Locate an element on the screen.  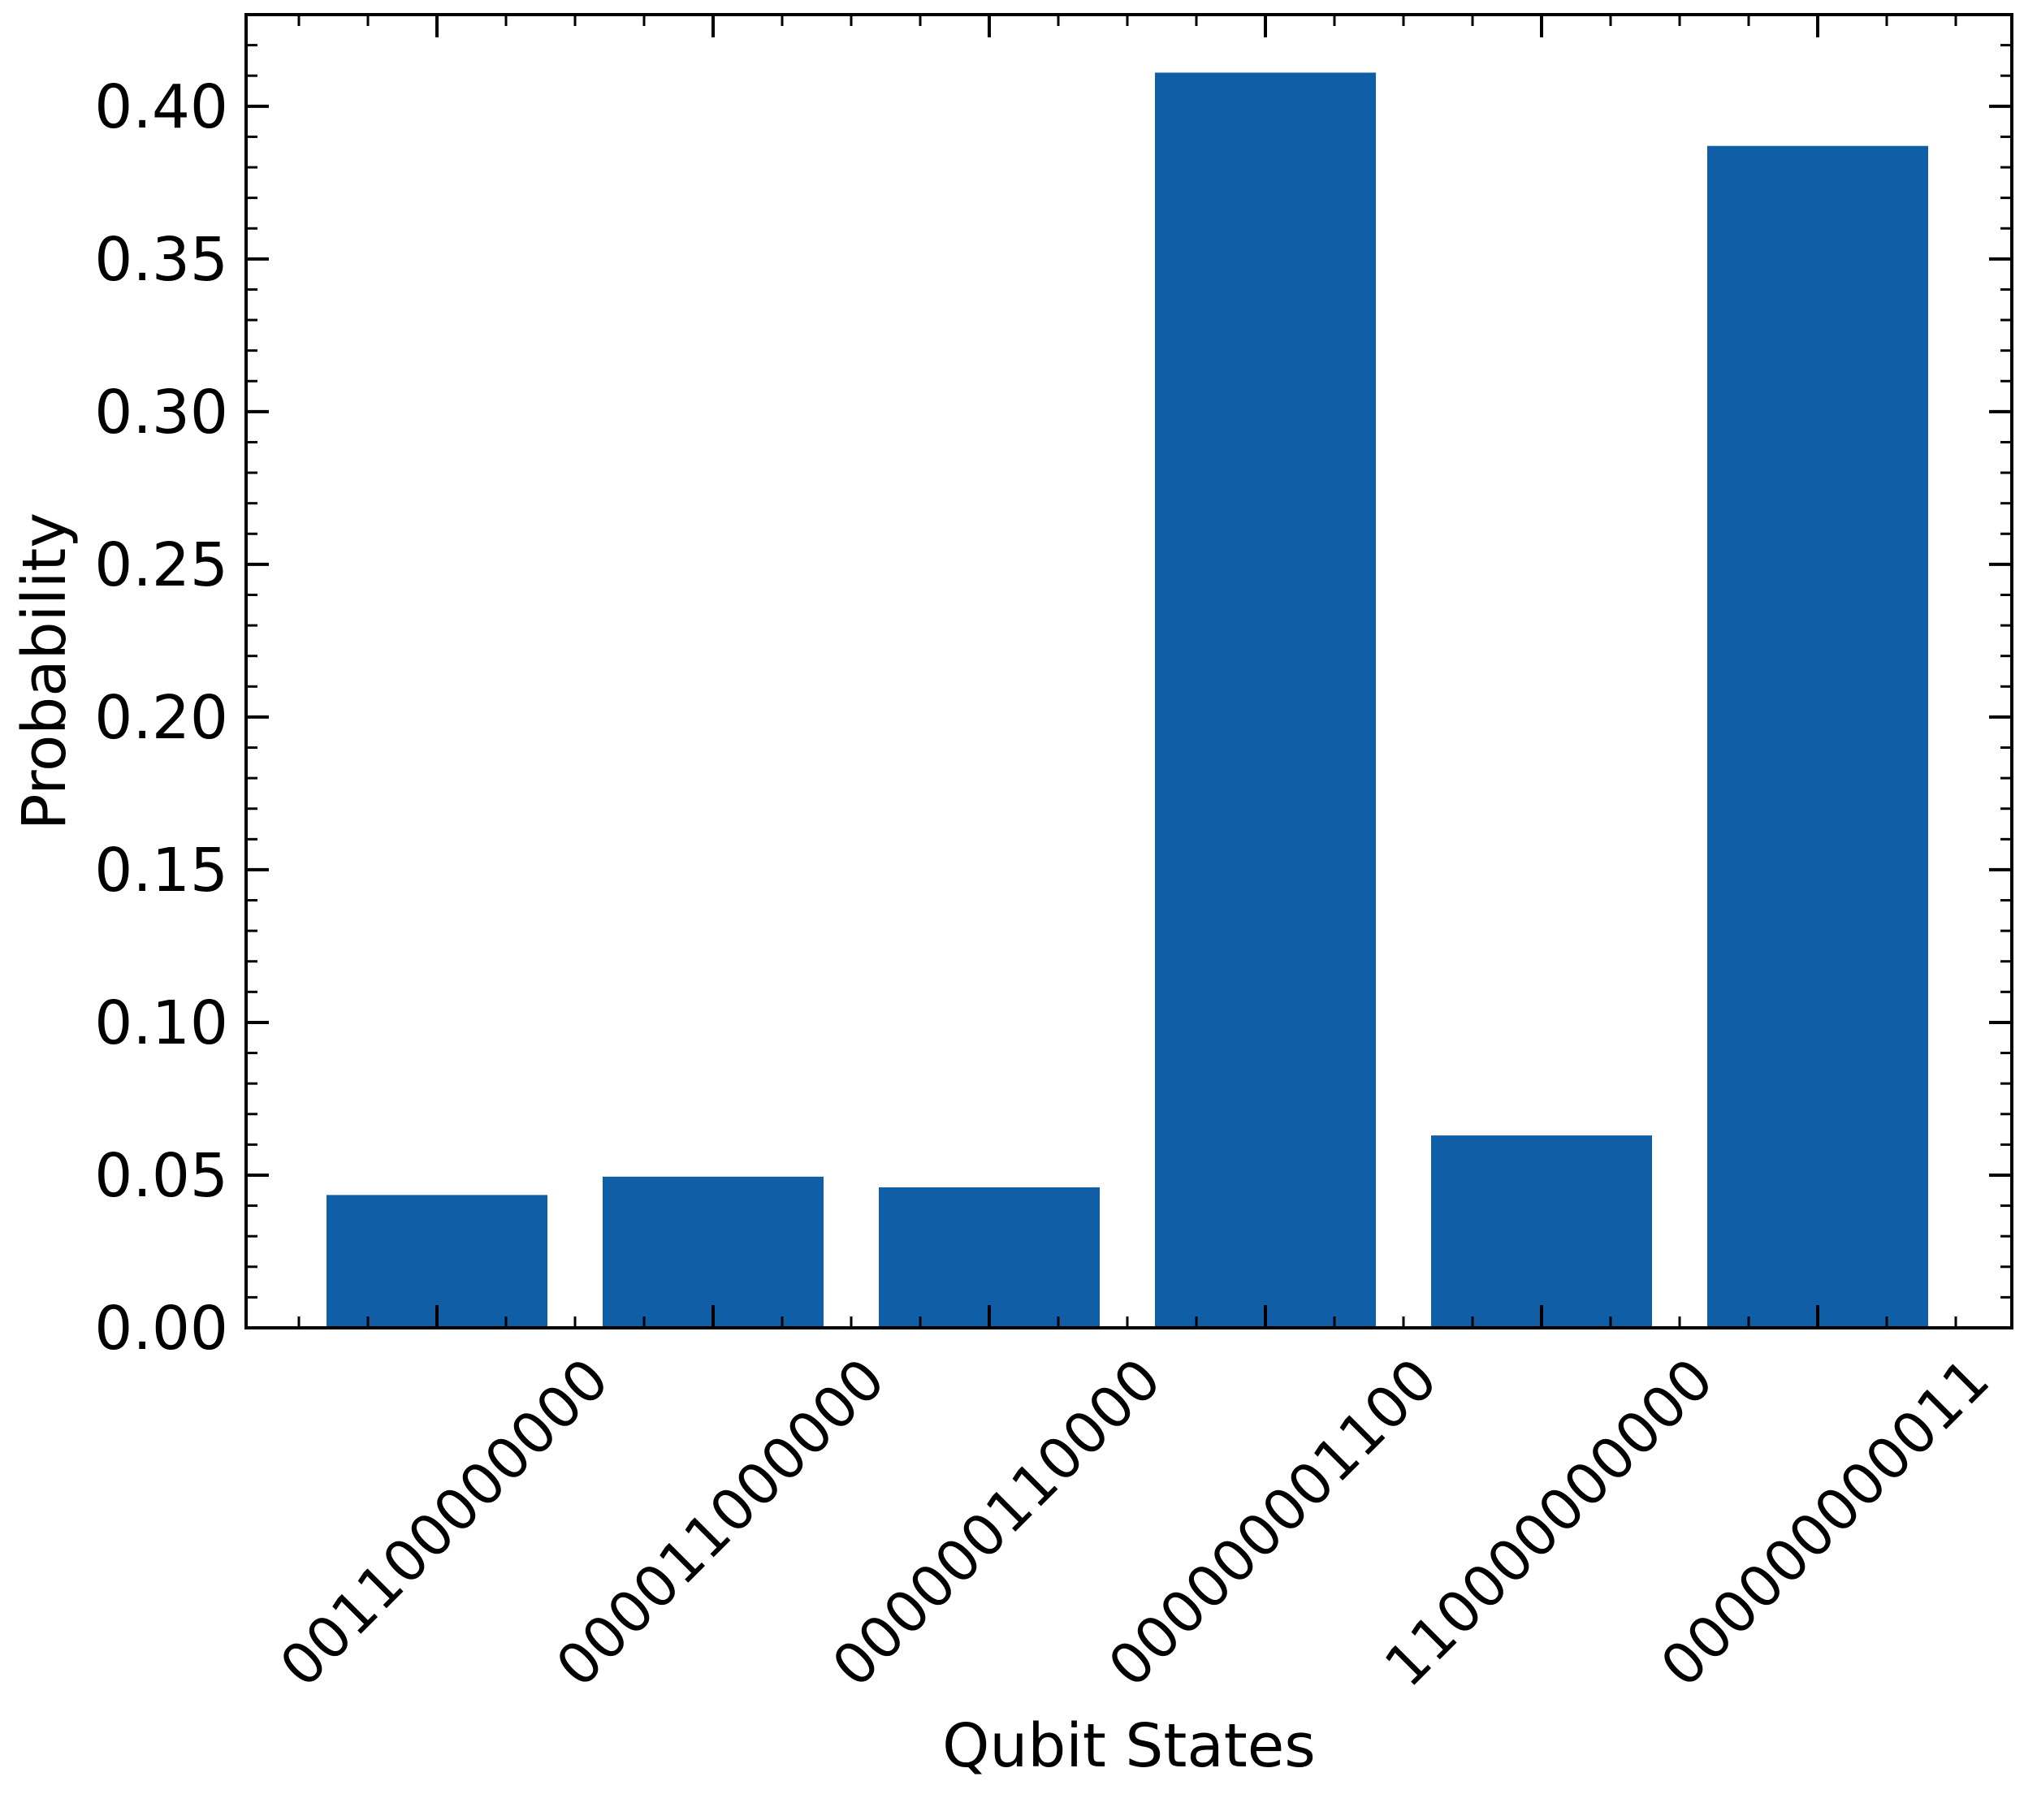
y-tick-label: 0.25 is located at coordinates (161, 565).